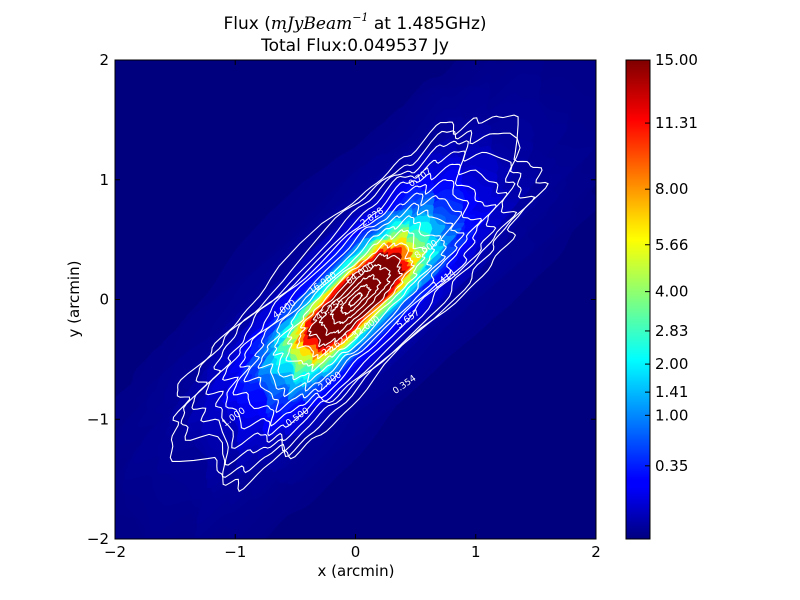  I want to click on colorbar-tick-label: 1.41, so click(671, 392).